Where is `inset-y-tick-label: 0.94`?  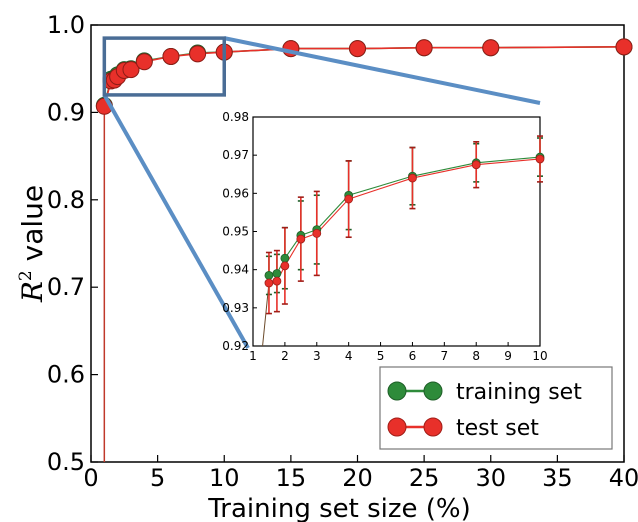 inset-y-tick-label: 0.94 is located at coordinates (235, 270).